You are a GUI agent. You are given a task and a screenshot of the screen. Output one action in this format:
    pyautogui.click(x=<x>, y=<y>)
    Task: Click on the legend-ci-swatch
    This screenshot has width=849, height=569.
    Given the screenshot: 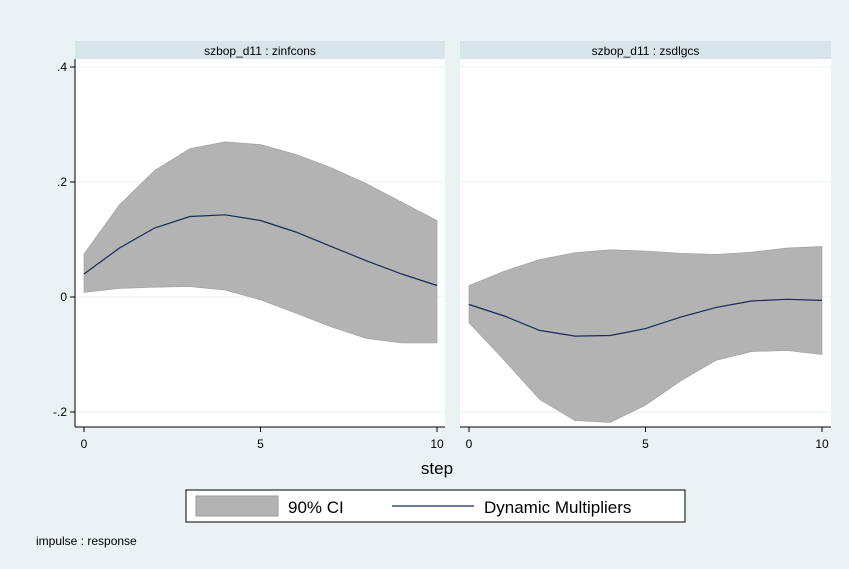 What is the action you would take?
    pyautogui.click(x=237, y=506)
    